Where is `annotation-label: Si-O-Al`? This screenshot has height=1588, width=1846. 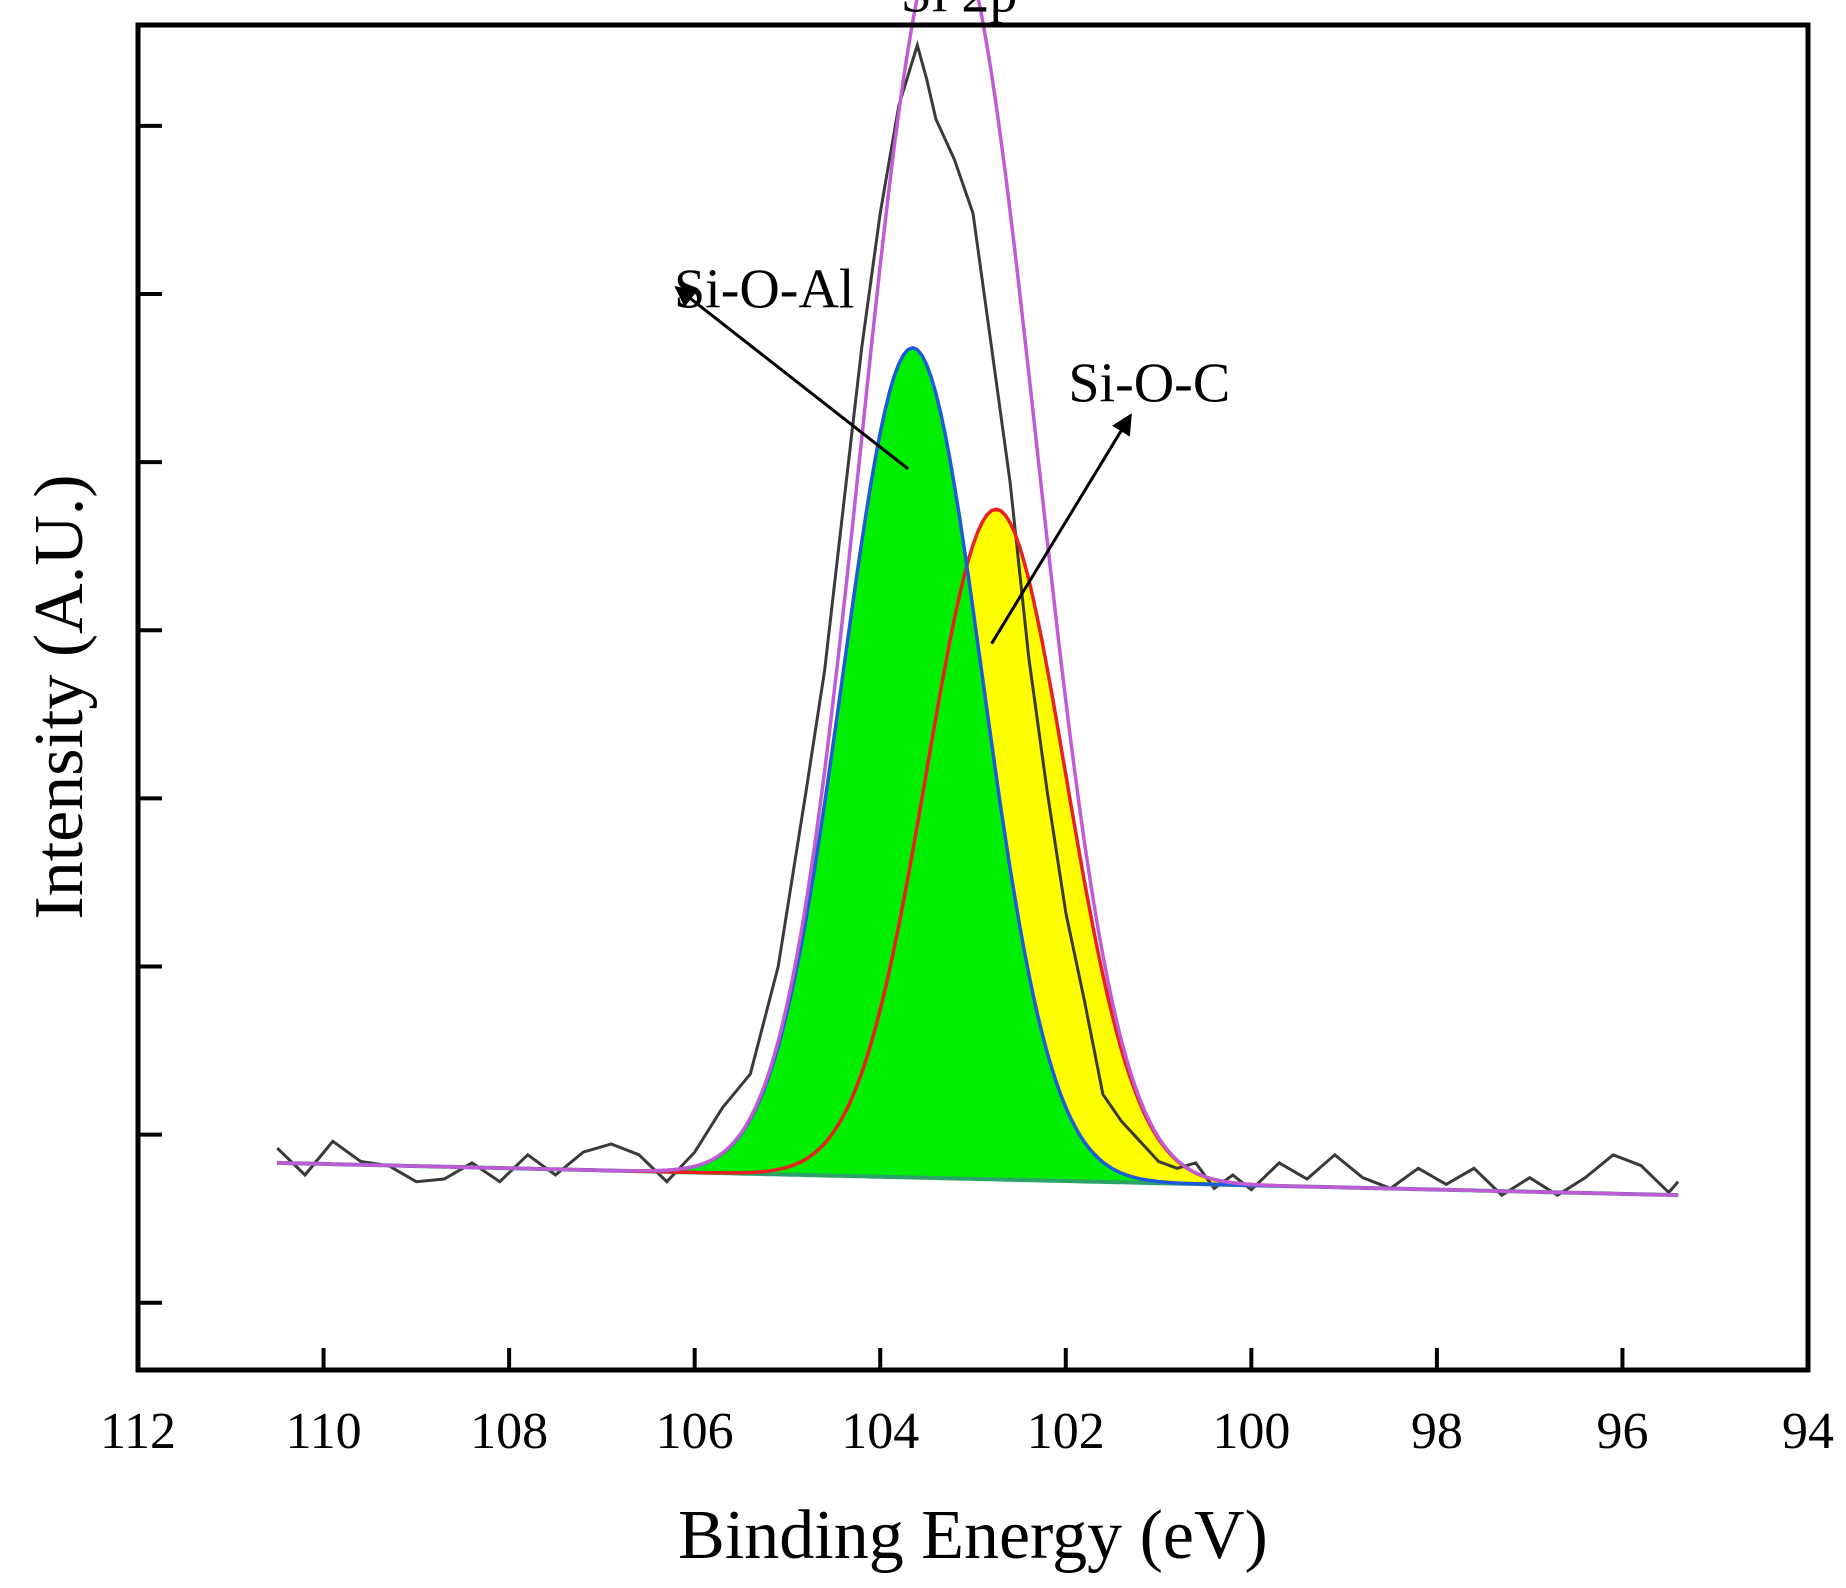 annotation-label: Si-O-Al is located at coordinates (764, 289).